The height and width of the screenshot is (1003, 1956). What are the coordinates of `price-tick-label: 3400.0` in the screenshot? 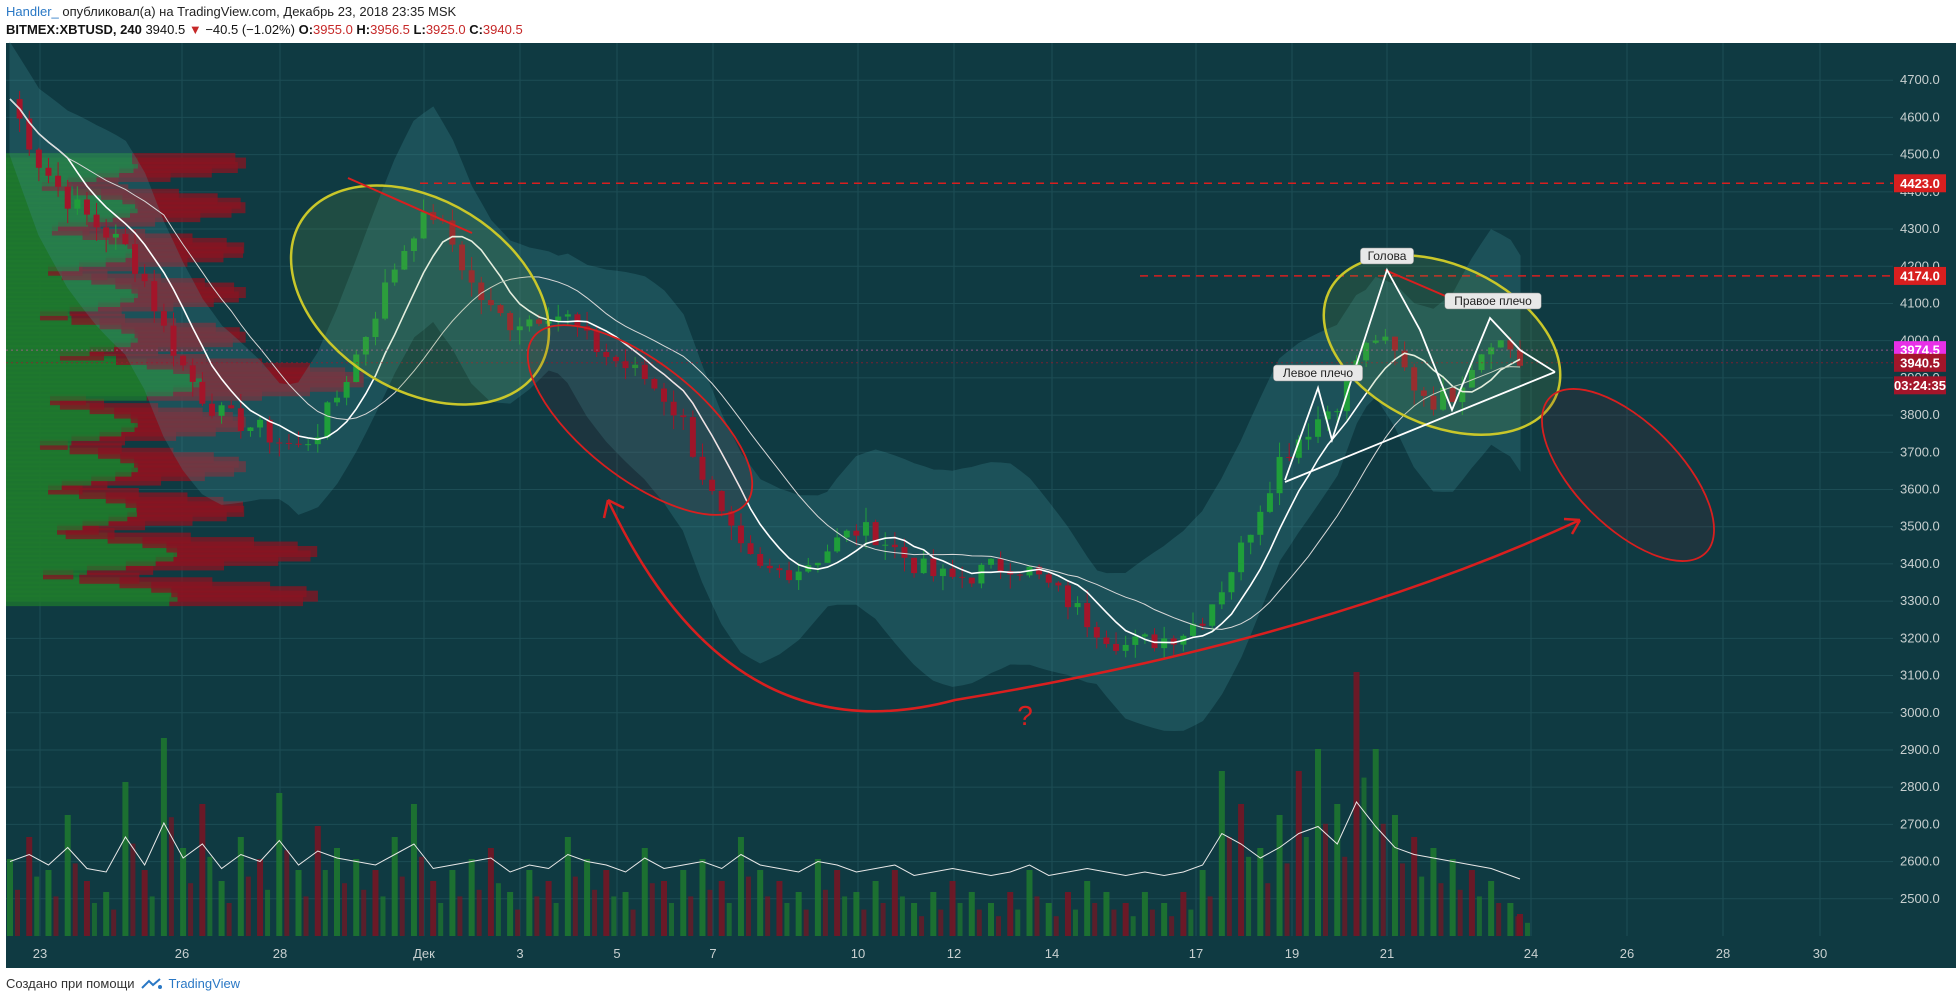 It's located at (1920, 563).